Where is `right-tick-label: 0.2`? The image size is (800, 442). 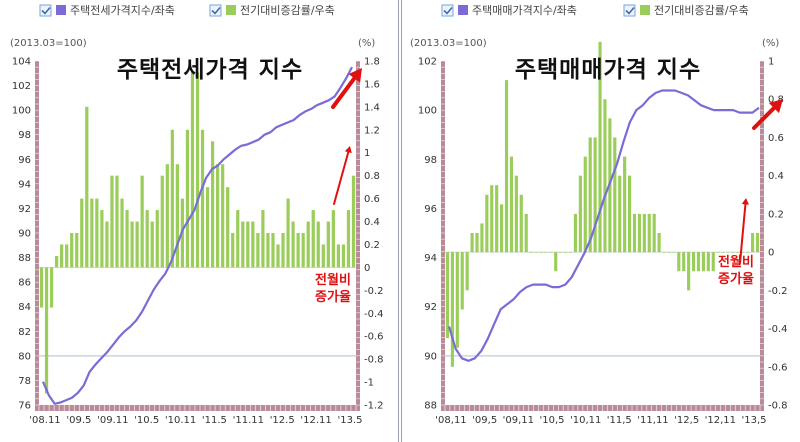
right-tick-label: 0.2 is located at coordinates (372, 245).